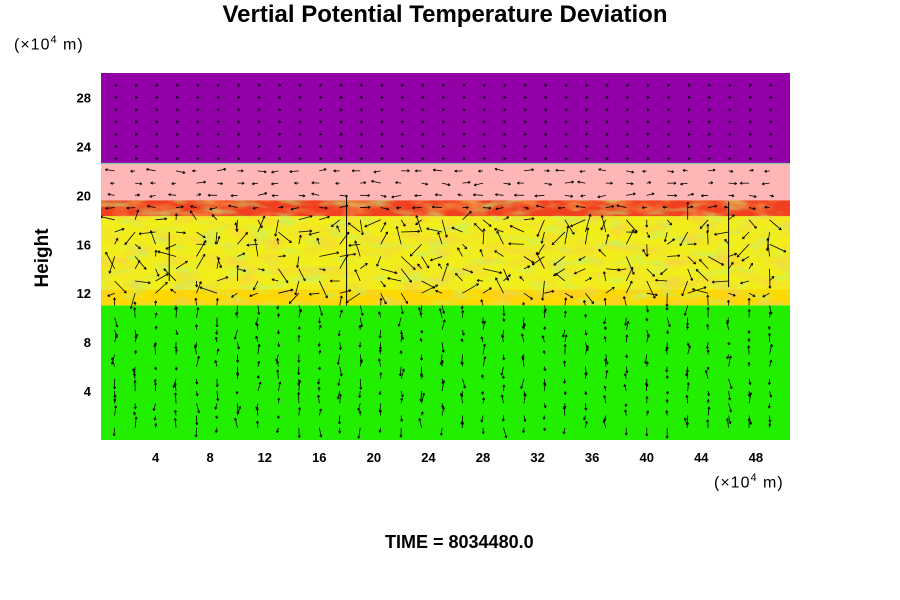 This screenshot has height=600, width=900. What do you see at coordinates (459, 542) in the screenshot?
I see `time-label: TIME = 8034480.0` at bounding box center [459, 542].